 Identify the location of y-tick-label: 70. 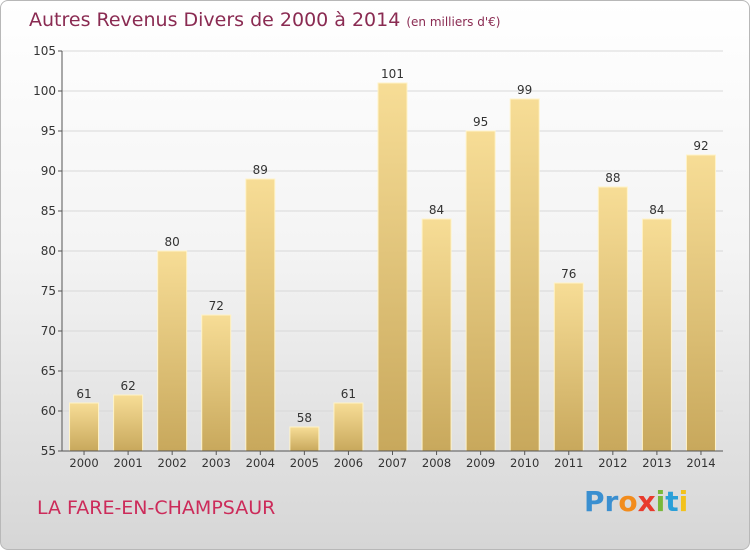
(48, 331).